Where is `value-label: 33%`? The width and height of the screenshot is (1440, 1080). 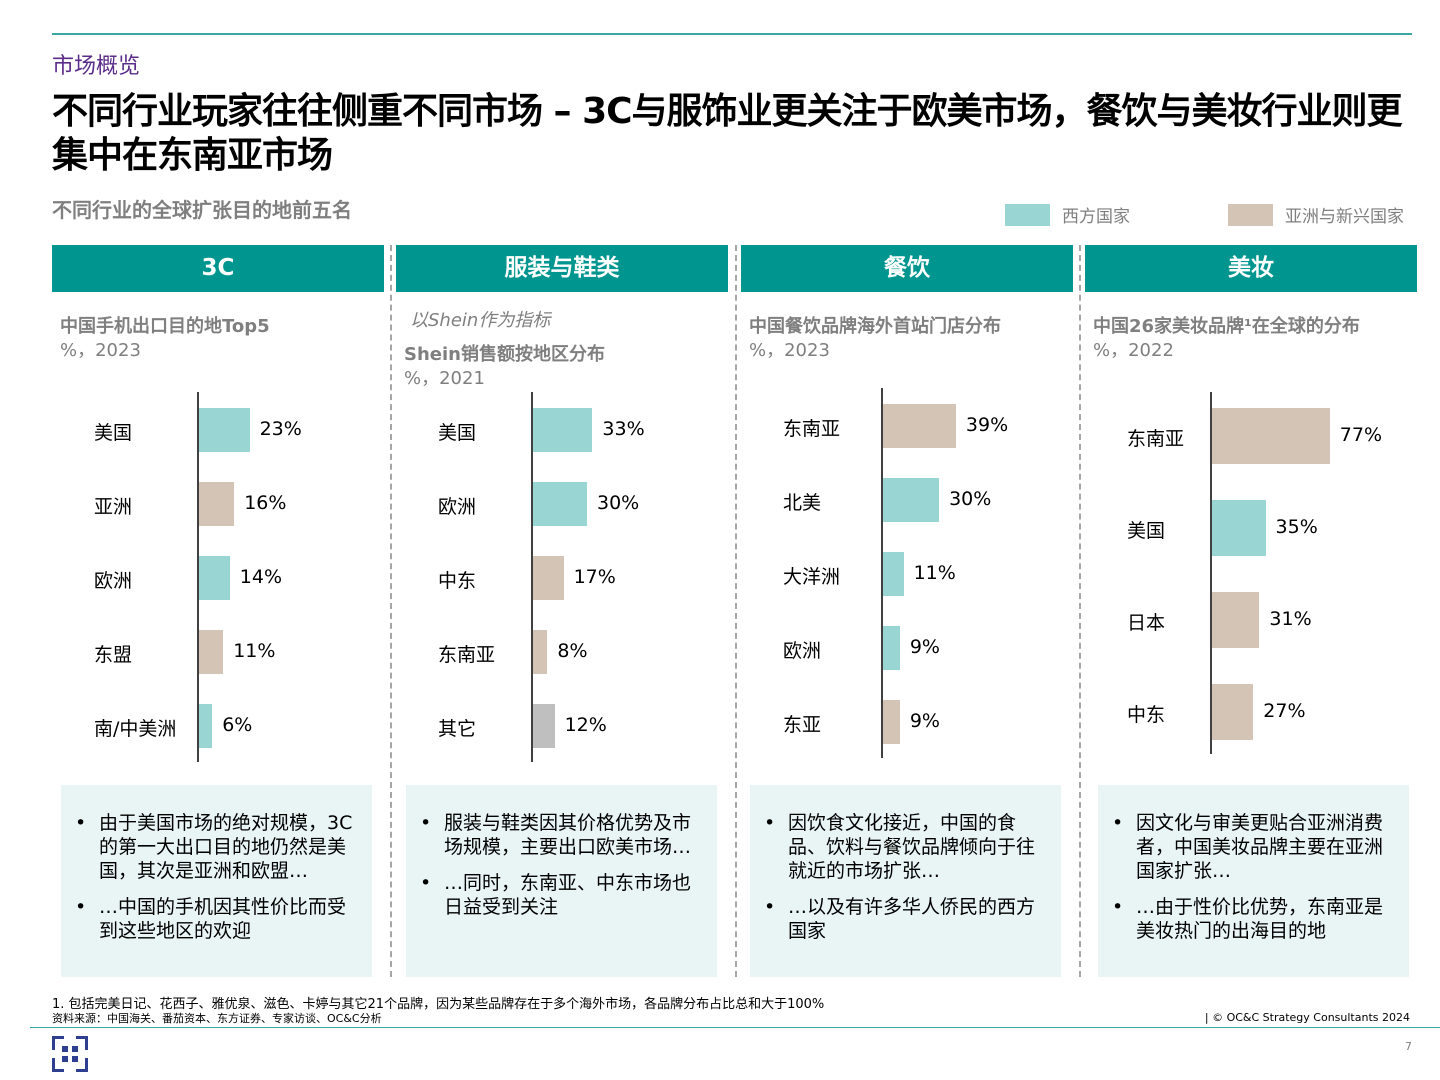 value-label: 33% is located at coordinates (623, 429).